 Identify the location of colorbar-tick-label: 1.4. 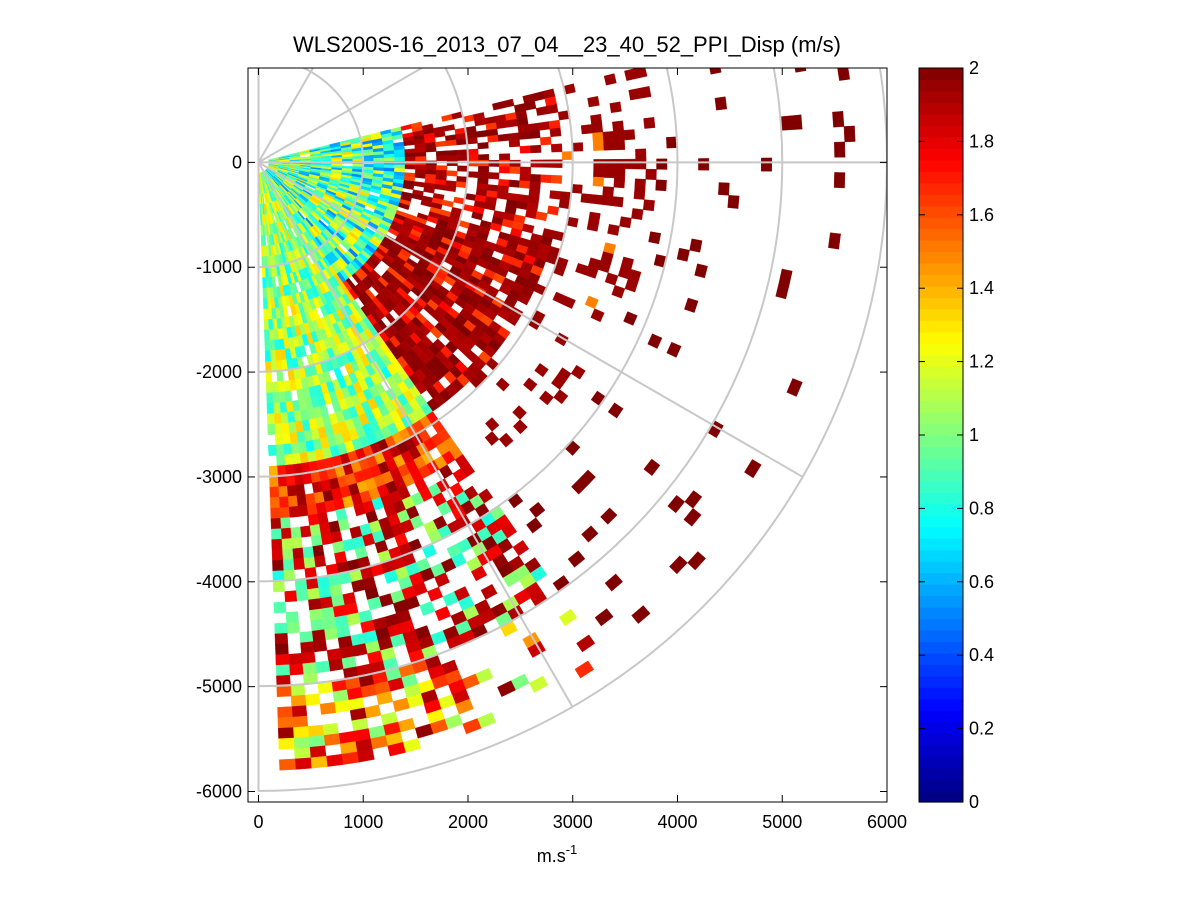
(981, 288).